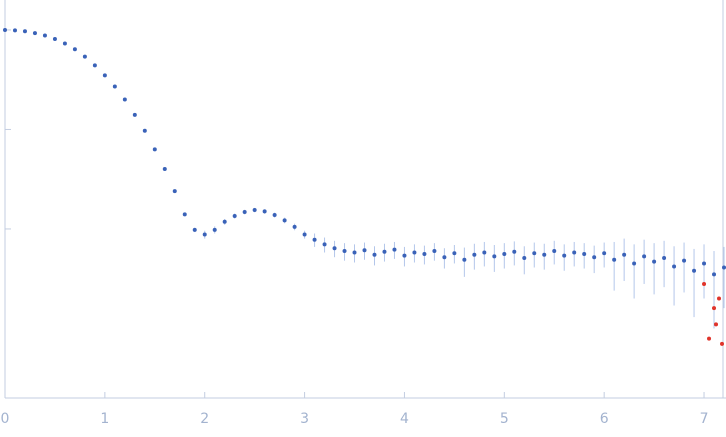  Describe the element at coordinates (204, 419) in the screenshot. I see `x-tick-label: 2` at that location.